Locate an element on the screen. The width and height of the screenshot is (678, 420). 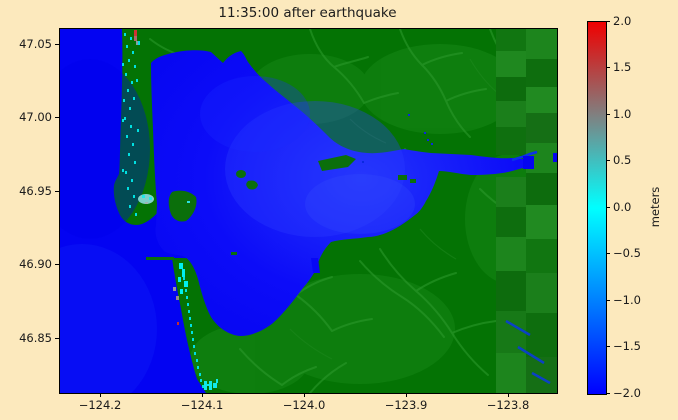
y-tick-label: 46.90 is located at coordinates (35, 264).